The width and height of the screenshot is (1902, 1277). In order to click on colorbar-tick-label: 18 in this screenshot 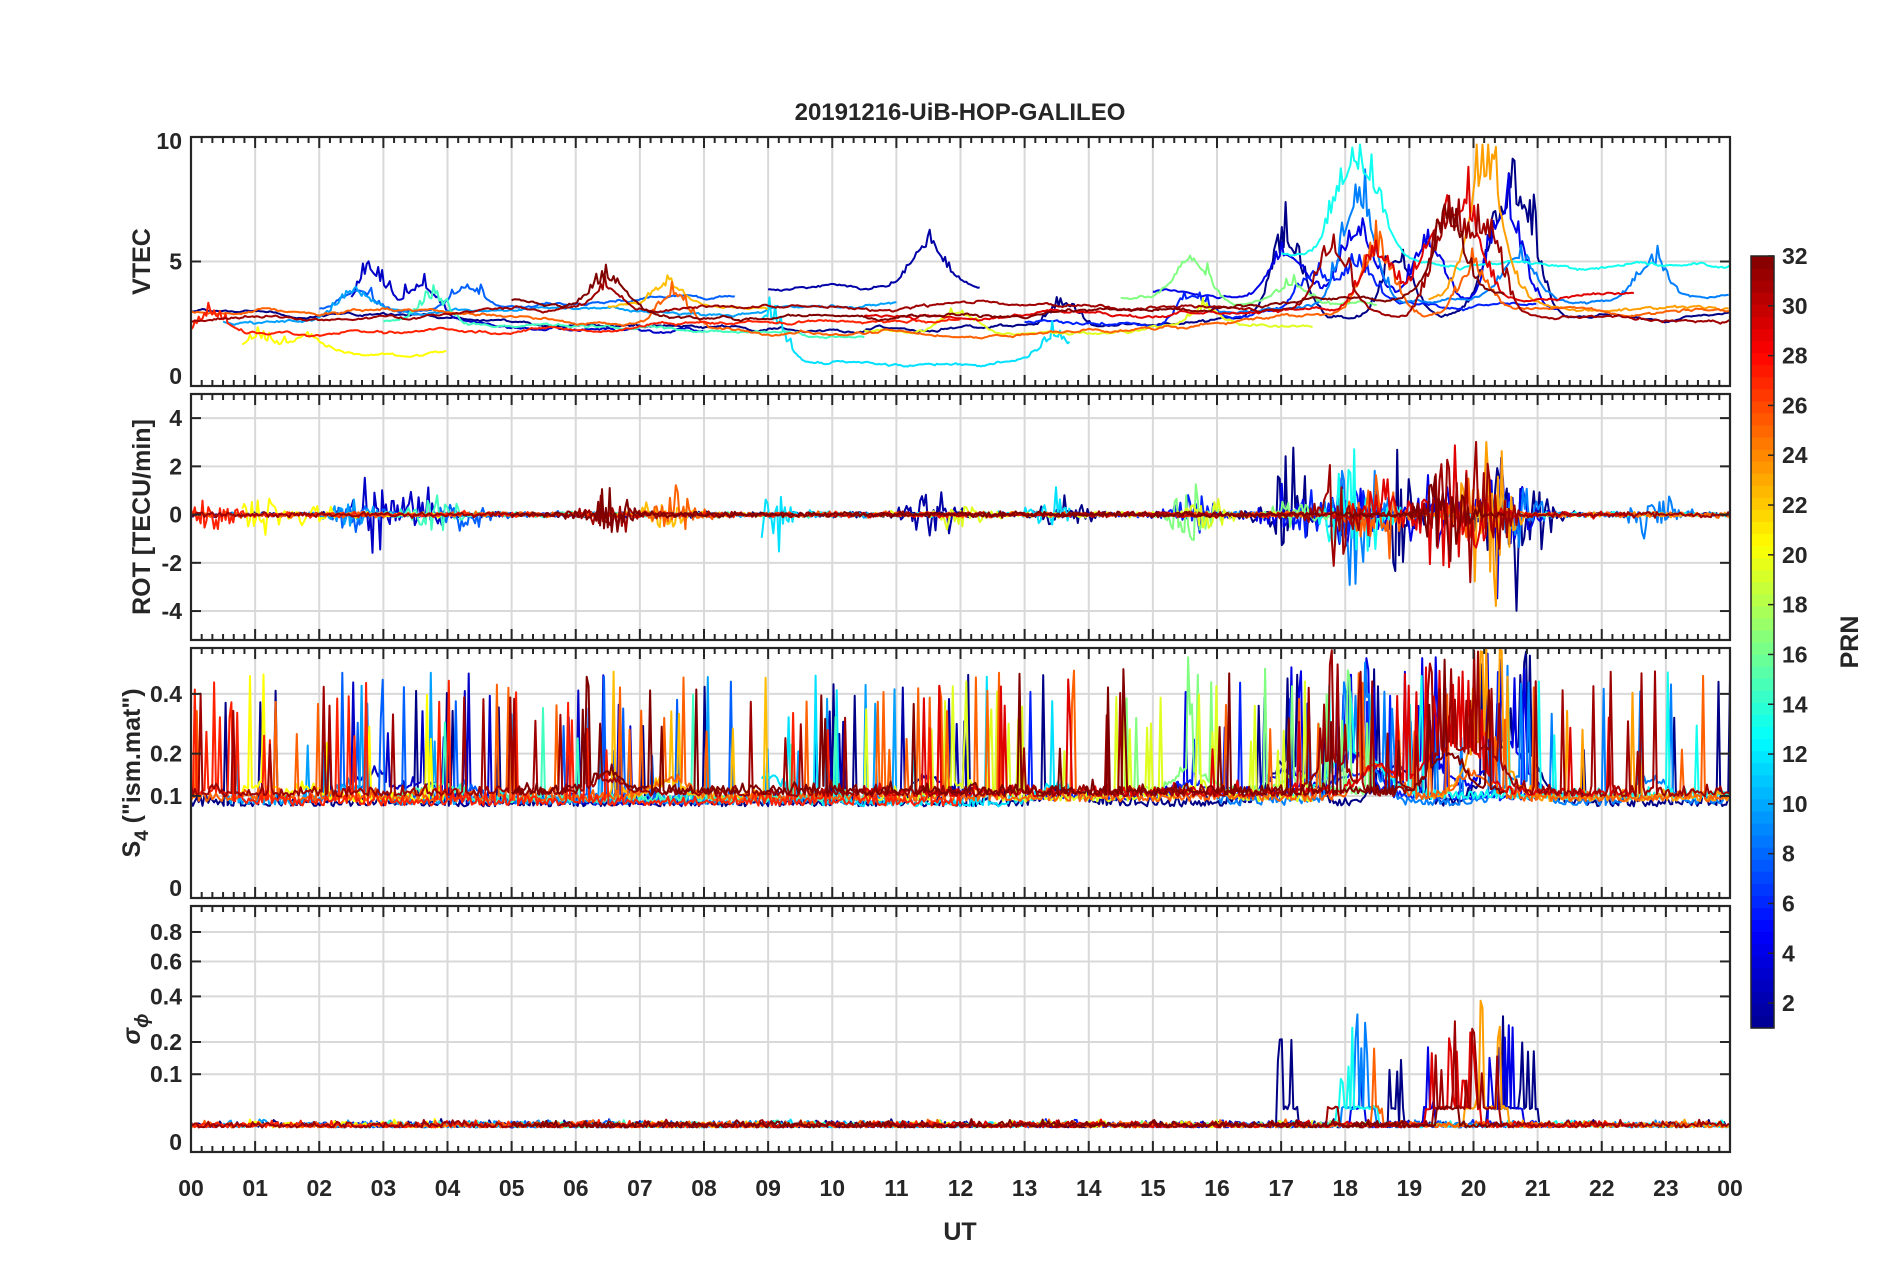, I will do `click(1795, 605)`.